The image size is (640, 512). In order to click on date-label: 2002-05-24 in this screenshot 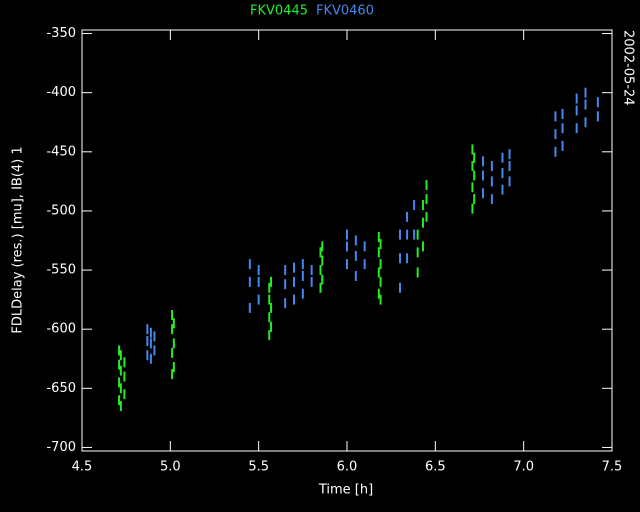, I will do `click(628, 68)`.